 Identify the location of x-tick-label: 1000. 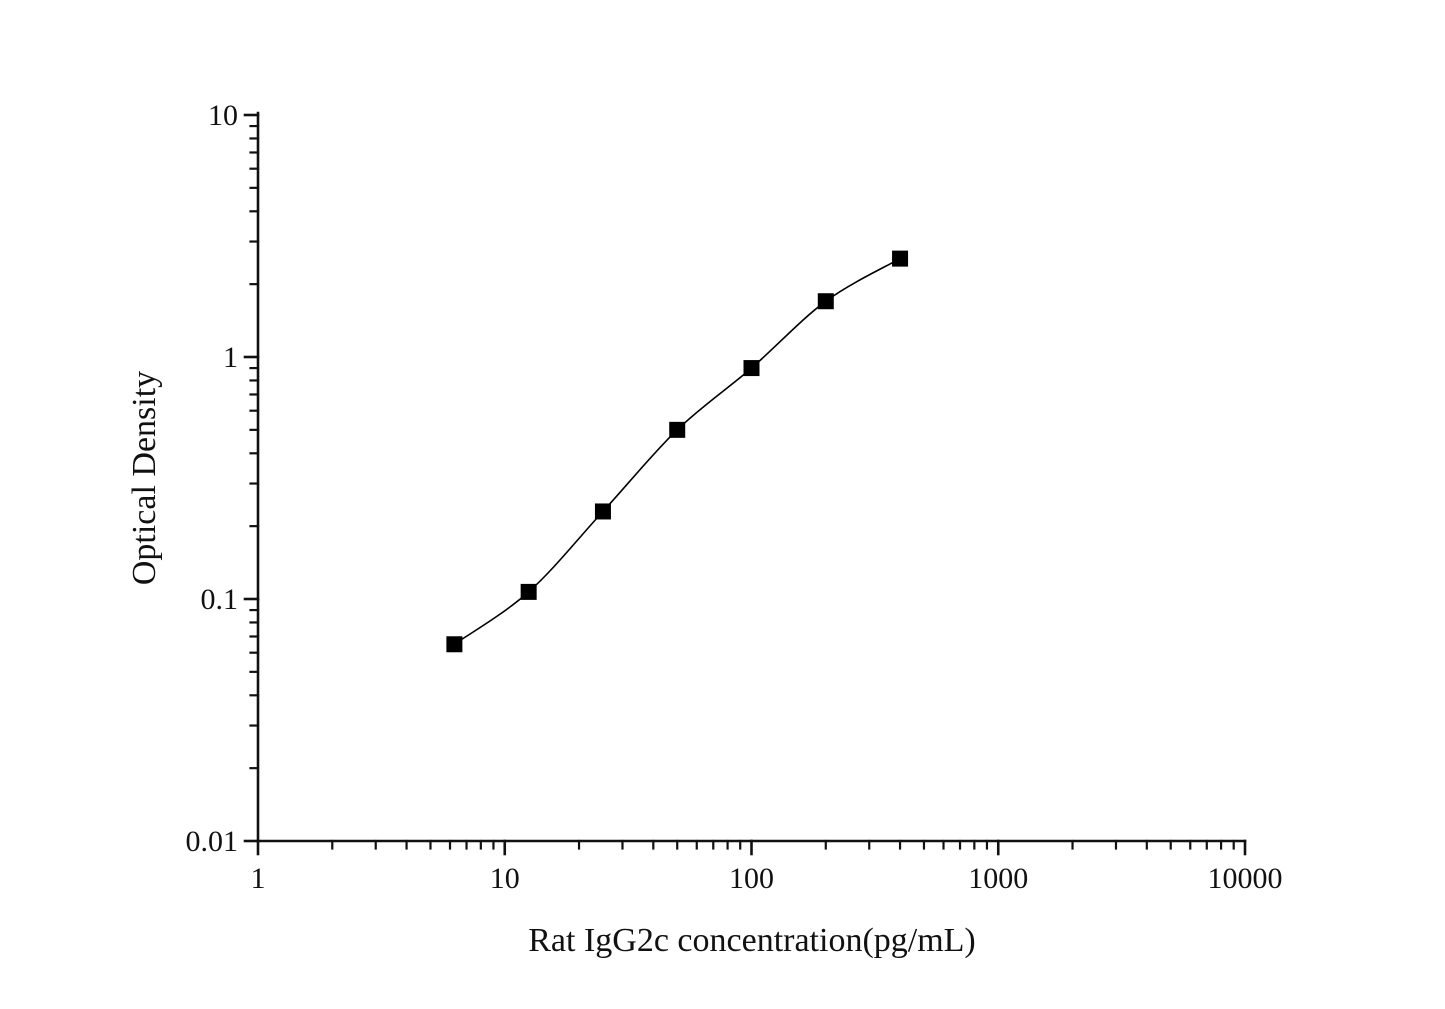
(998, 878).